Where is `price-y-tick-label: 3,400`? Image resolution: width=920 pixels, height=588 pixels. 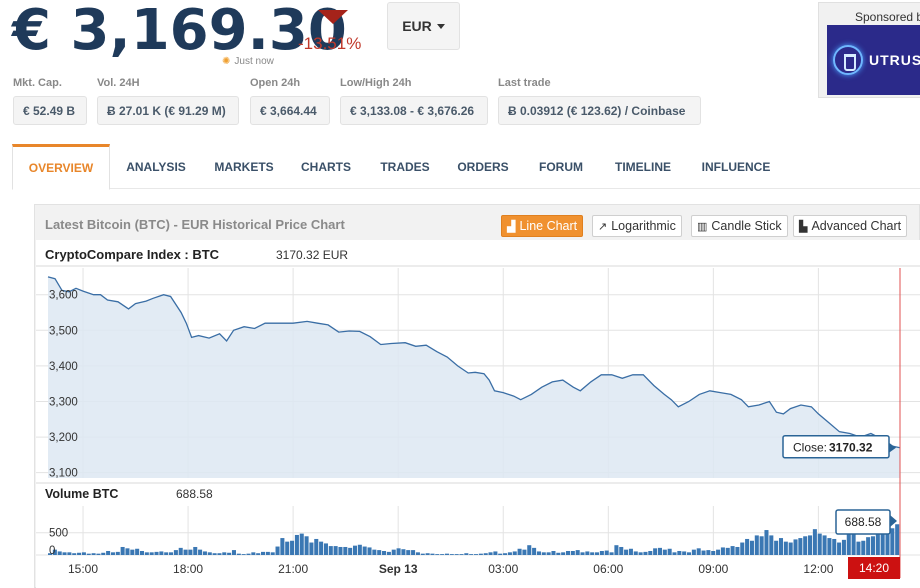
price-y-tick-label: 3,400 is located at coordinates (63, 367).